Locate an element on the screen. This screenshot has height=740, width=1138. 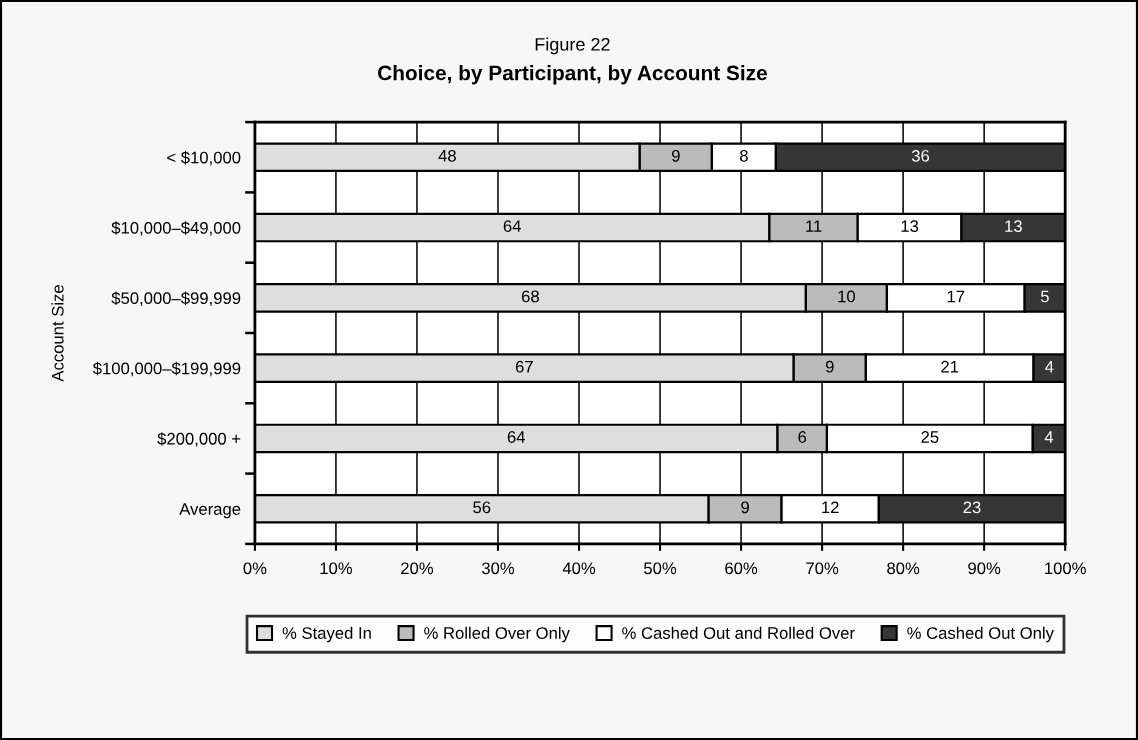
data-label: 67 is located at coordinates (524, 366).